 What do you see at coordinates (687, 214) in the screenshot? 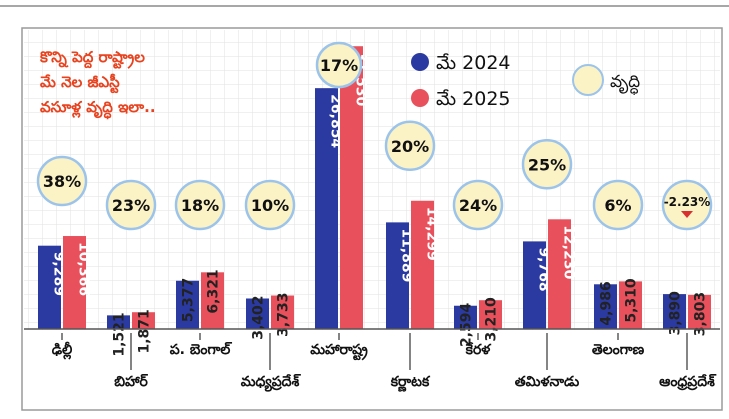
I see `decline-arrow-icon` at bounding box center [687, 214].